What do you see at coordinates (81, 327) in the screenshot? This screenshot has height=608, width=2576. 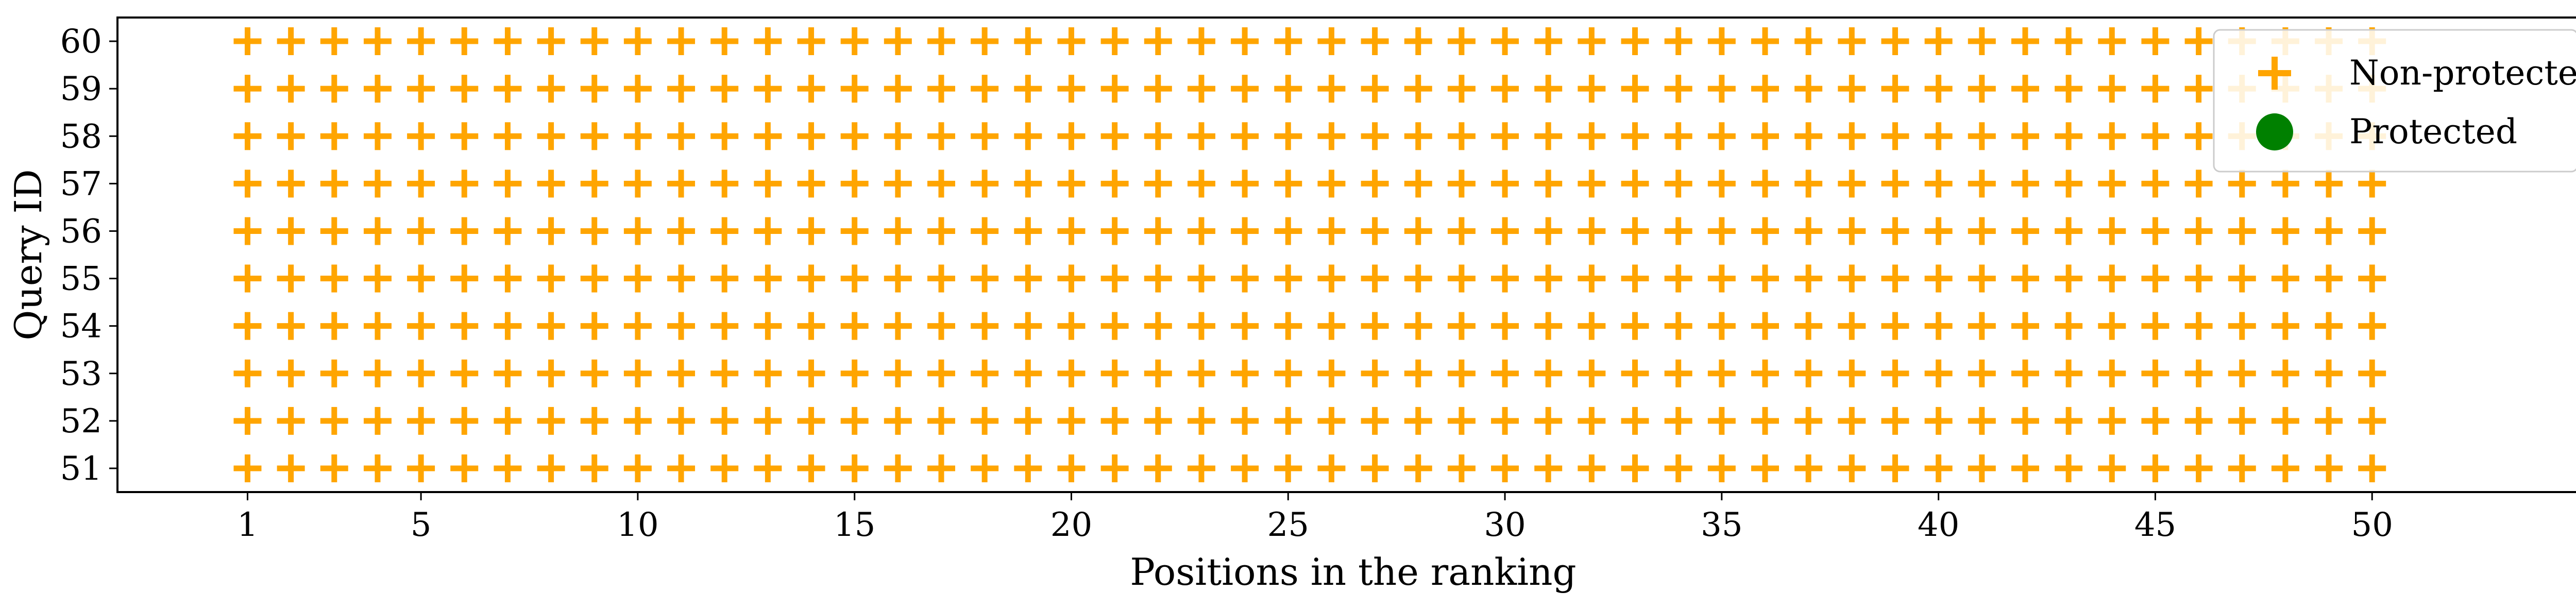 I see `y-tick-label: 54` at bounding box center [81, 327].